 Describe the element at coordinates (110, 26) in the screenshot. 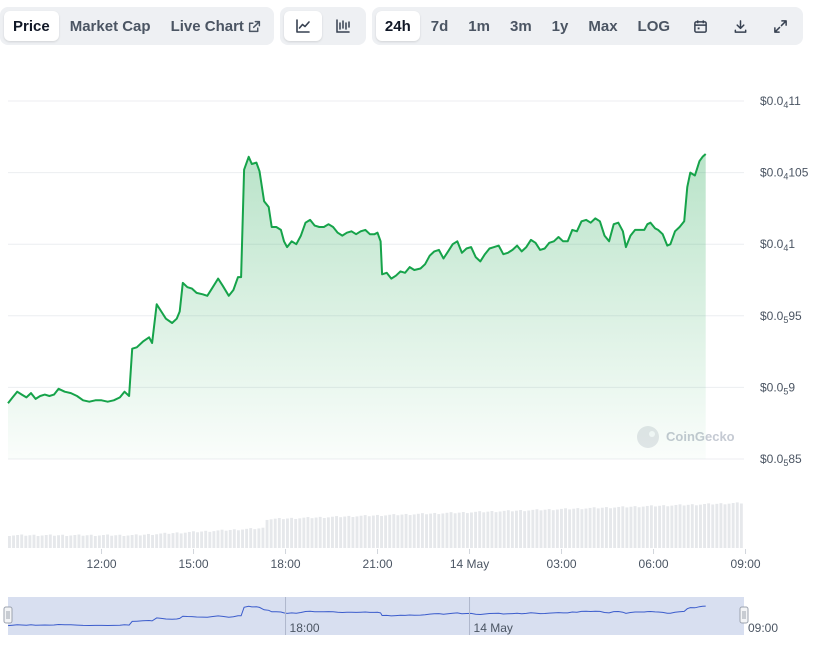

I see `metric-tab-market-cap: Market Cap` at that location.